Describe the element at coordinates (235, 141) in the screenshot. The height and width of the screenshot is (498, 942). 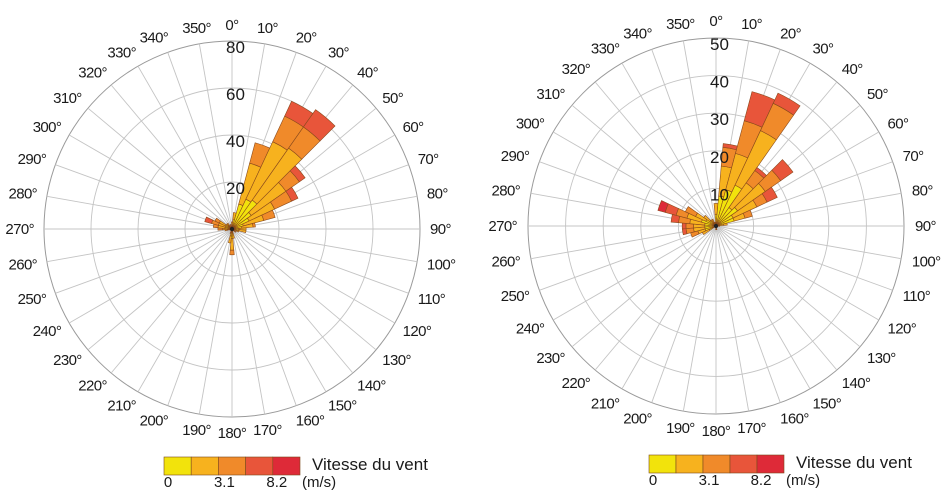
I see `ring-label: 40` at that location.